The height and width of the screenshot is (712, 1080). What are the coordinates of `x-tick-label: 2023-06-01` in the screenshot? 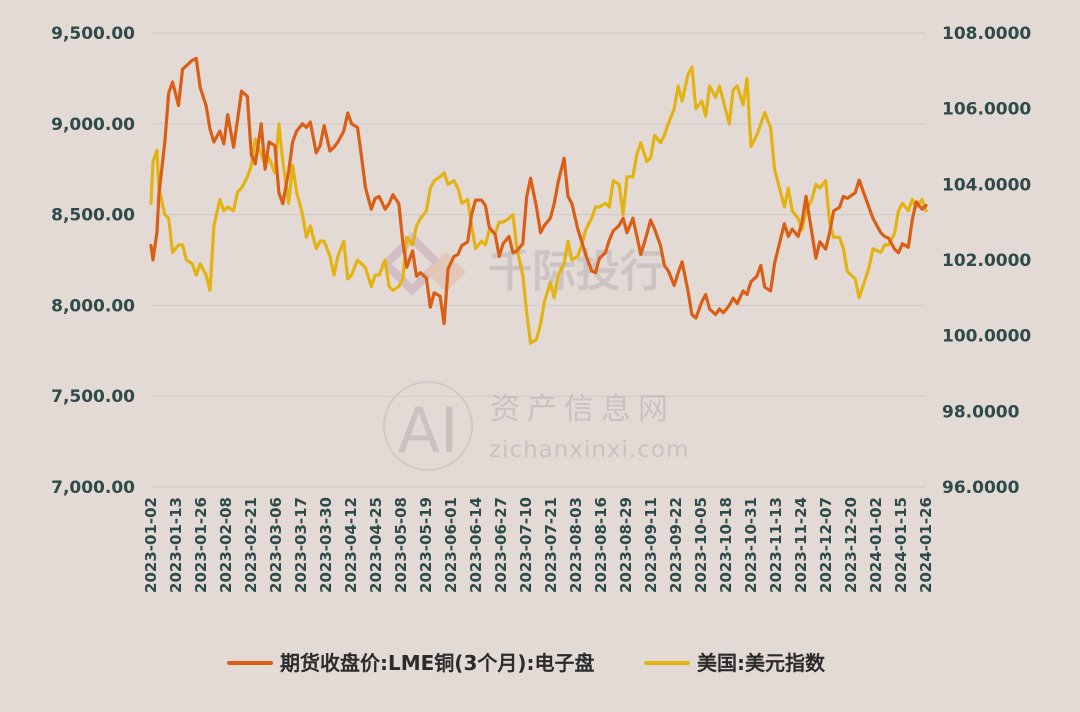 It's located at (451, 545).